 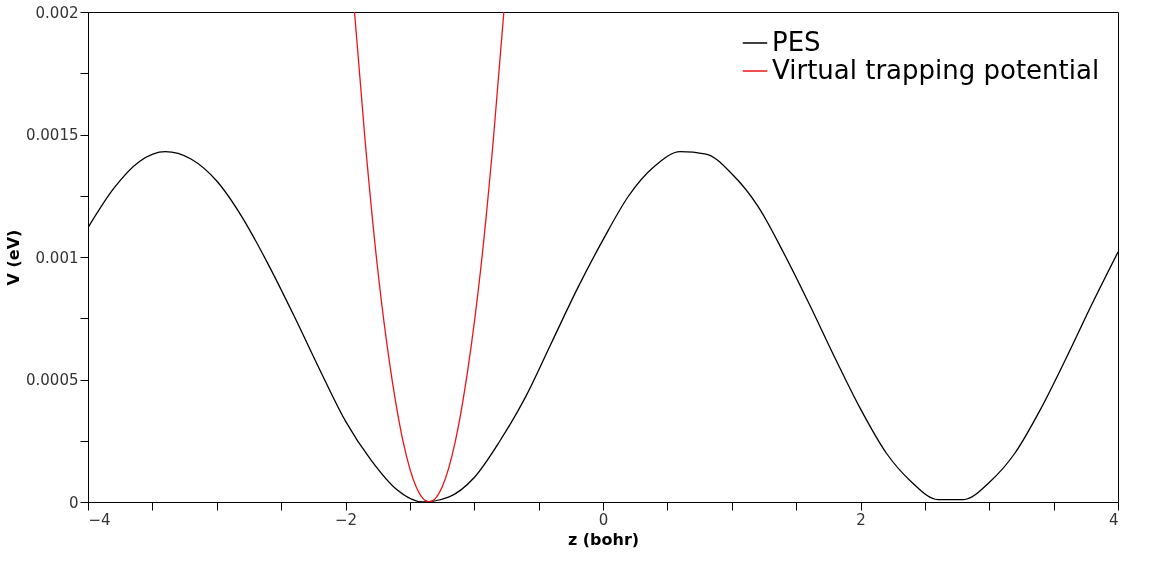 What do you see at coordinates (57, 12) in the screenshot?
I see `y-tick-label: 0.002` at bounding box center [57, 12].